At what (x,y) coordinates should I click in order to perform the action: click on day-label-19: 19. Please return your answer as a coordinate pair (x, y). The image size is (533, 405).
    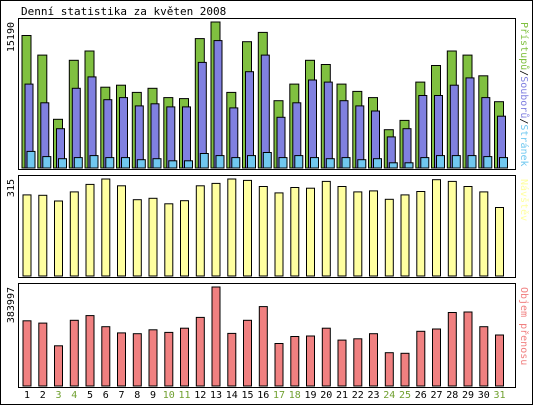
    Looking at the image, I should click on (310, 395).